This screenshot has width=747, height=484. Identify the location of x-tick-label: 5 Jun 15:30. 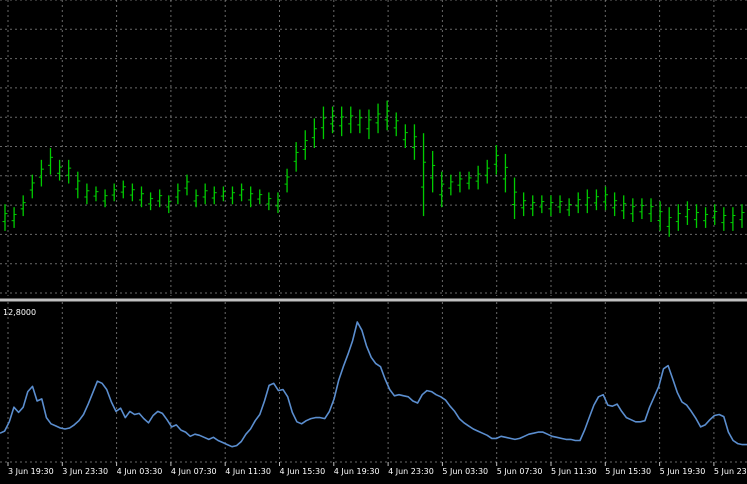
(628, 471).